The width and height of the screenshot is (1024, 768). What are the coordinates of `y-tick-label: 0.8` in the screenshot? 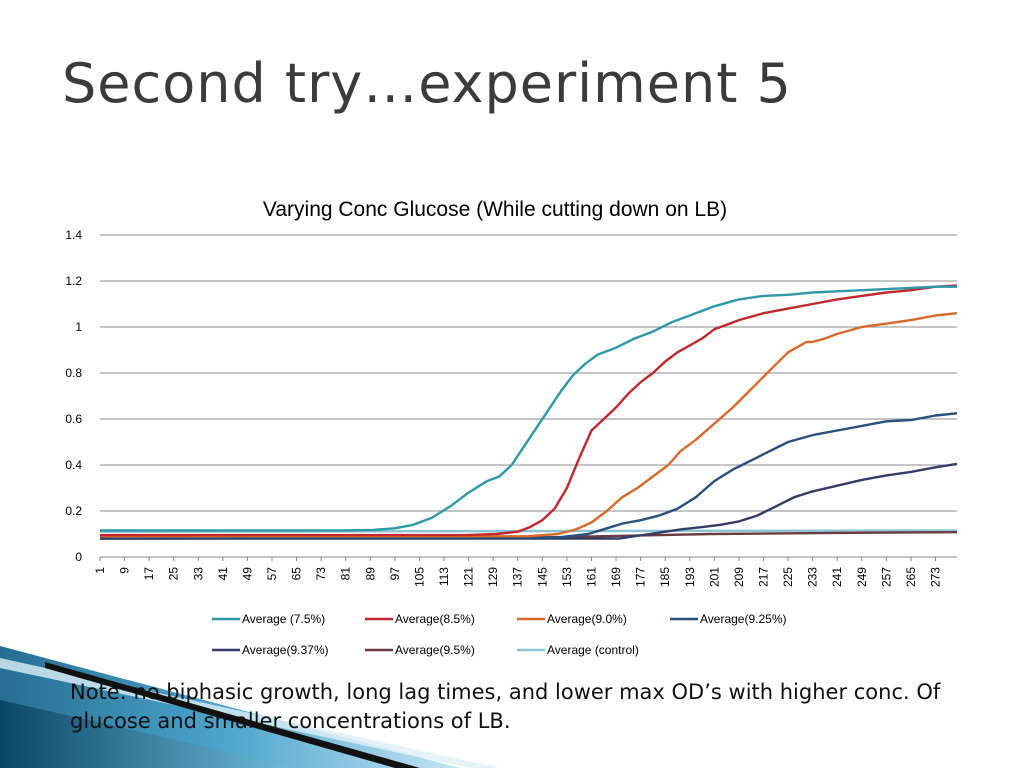 It's located at (73, 373).